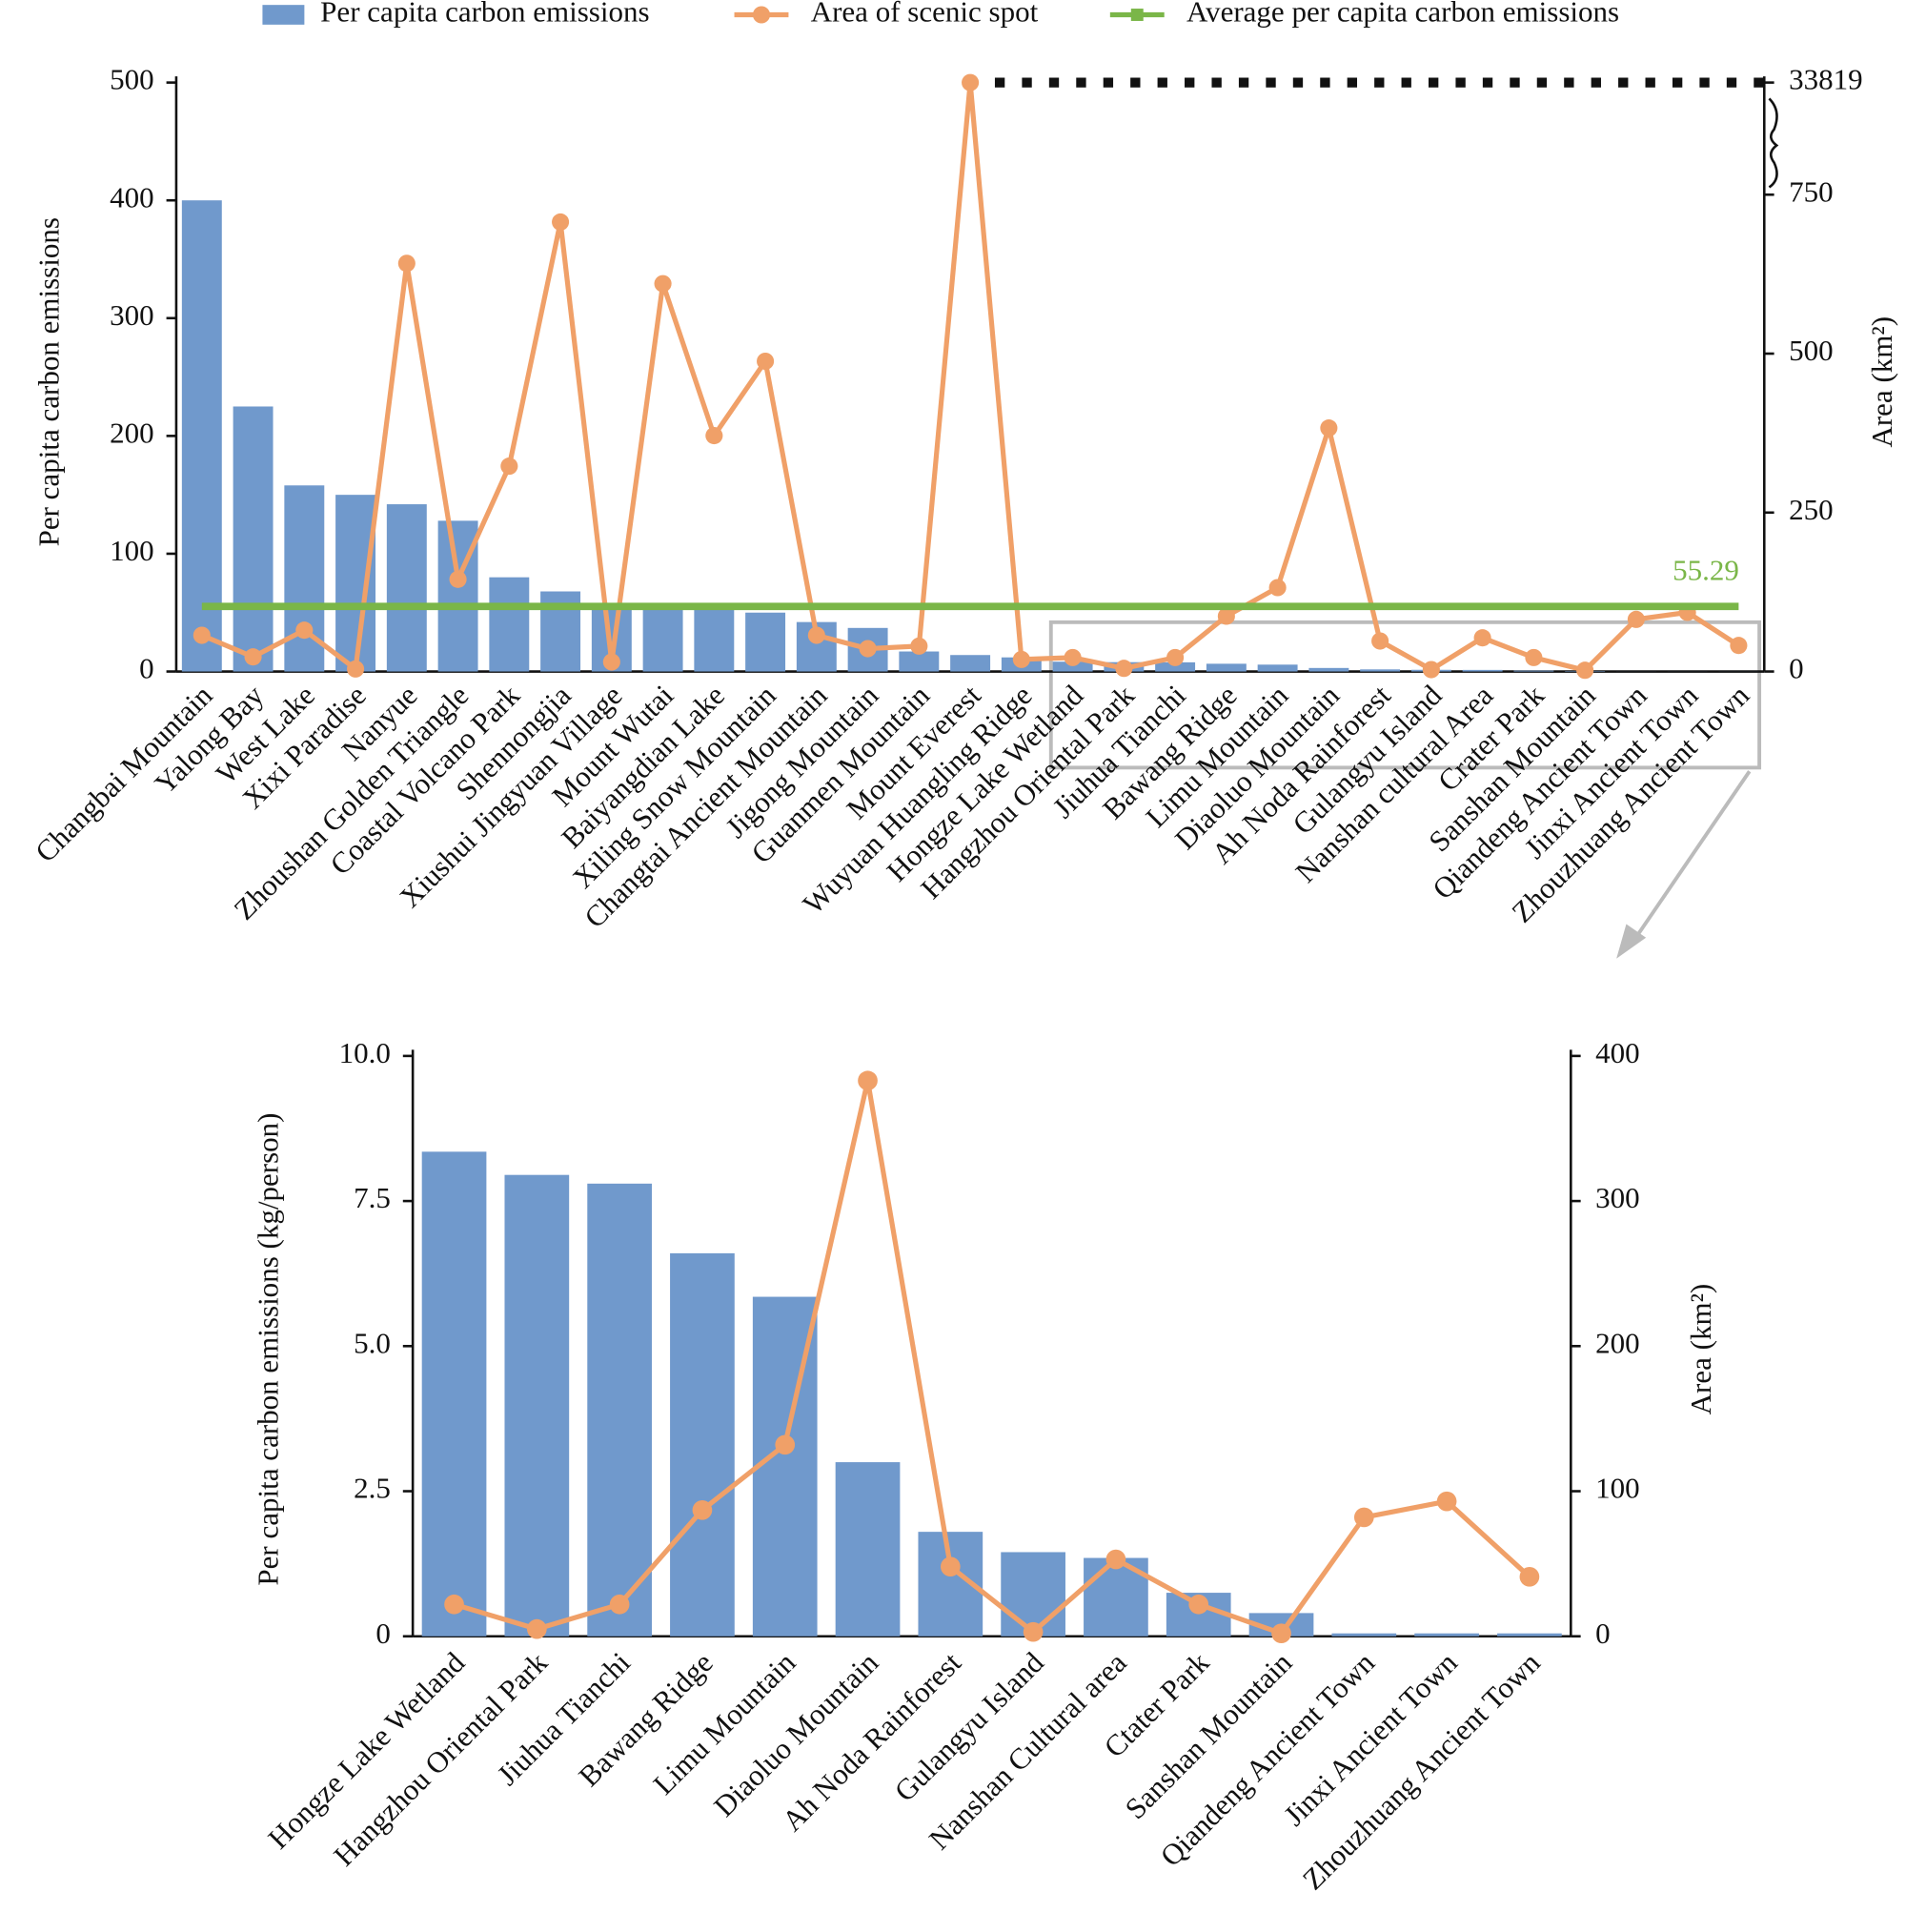 The height and width of the screenshot is (1932, 1906). Describe the element at coordinates (373, 1343) in the screenshot. I see `y-tick-label: 5.0` at that location.